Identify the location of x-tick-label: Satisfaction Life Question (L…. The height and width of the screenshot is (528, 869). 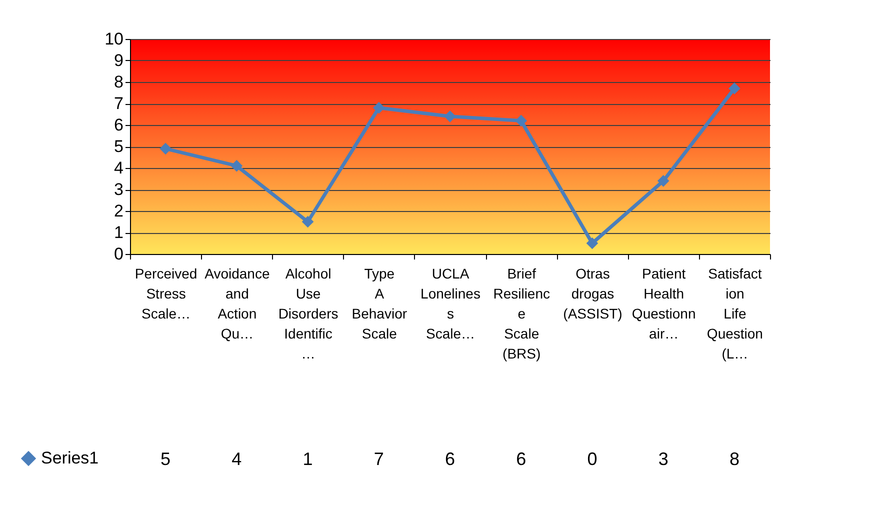
(734, 314).